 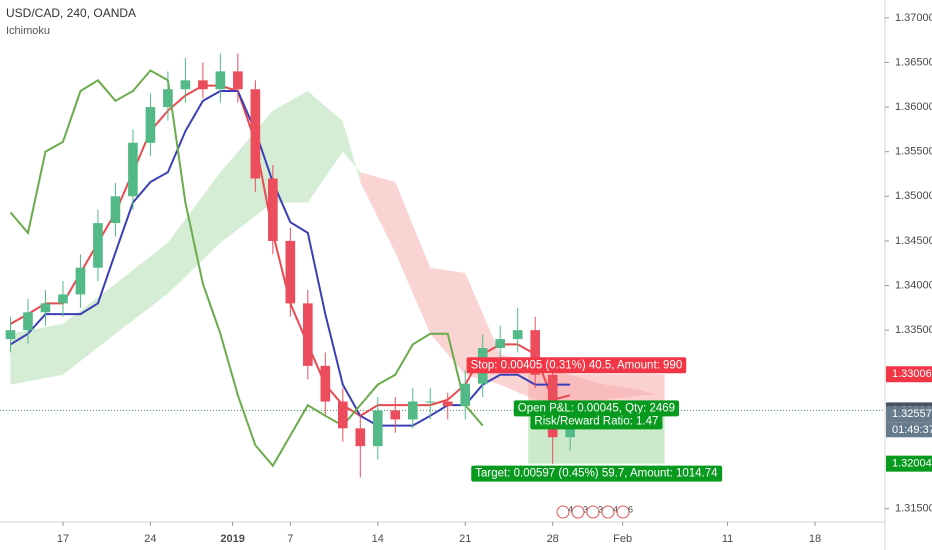 What do you see at coordinates (913, 152) in the screenshot?
I see `y-tick-label: 1.35500` at bounding box center [913, 152].